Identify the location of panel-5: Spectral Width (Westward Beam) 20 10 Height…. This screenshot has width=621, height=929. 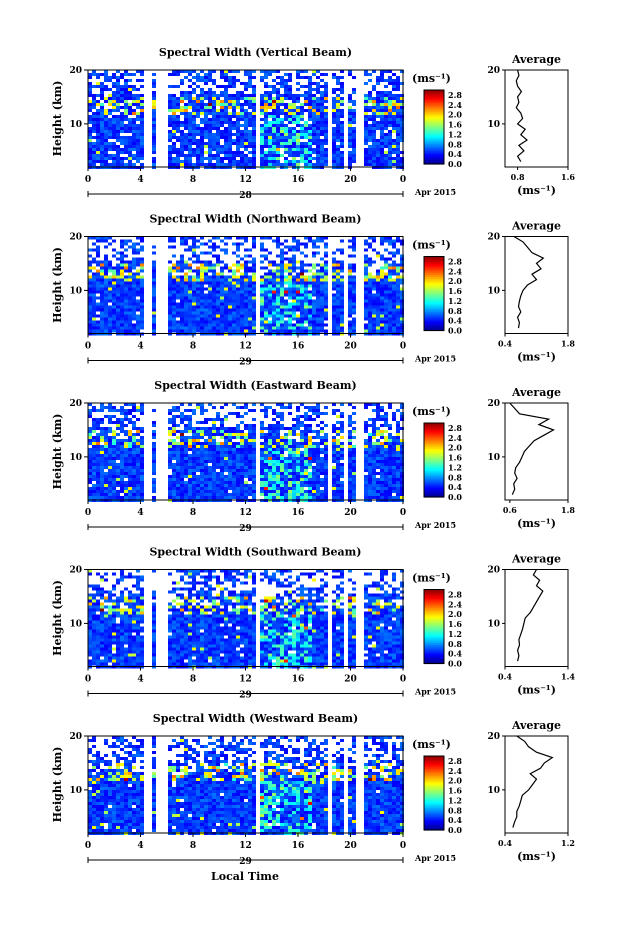
(313, 789).